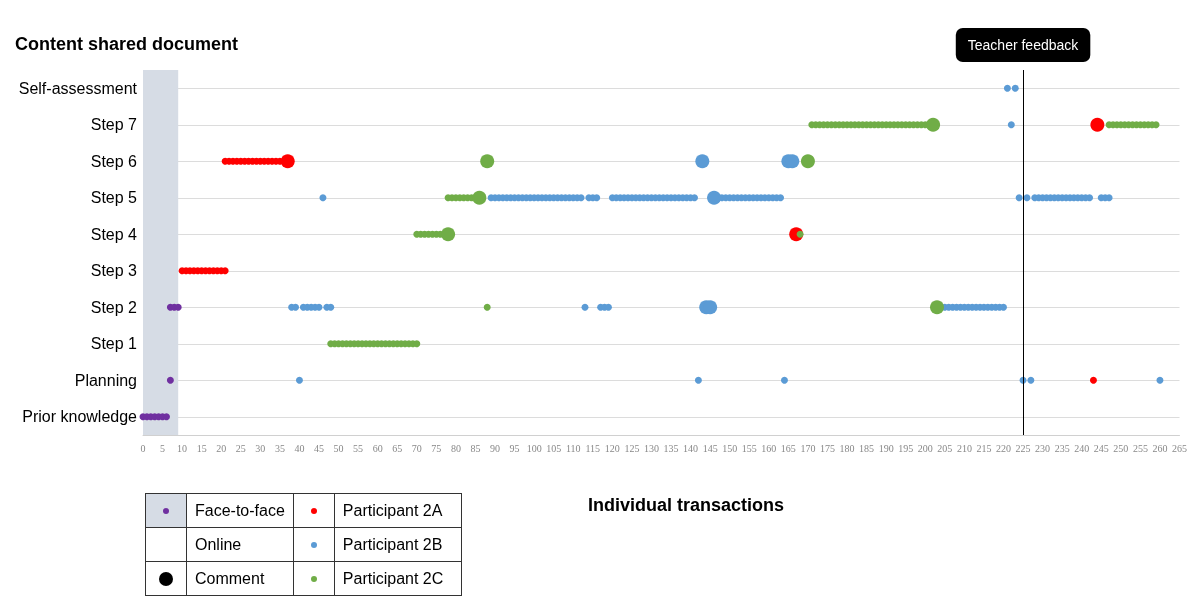 This screenshot has height=597, width=1190. Describe the element at coordinates (398, 544) in the screenshot. I see `legend-label: Participant 2B` at that location.